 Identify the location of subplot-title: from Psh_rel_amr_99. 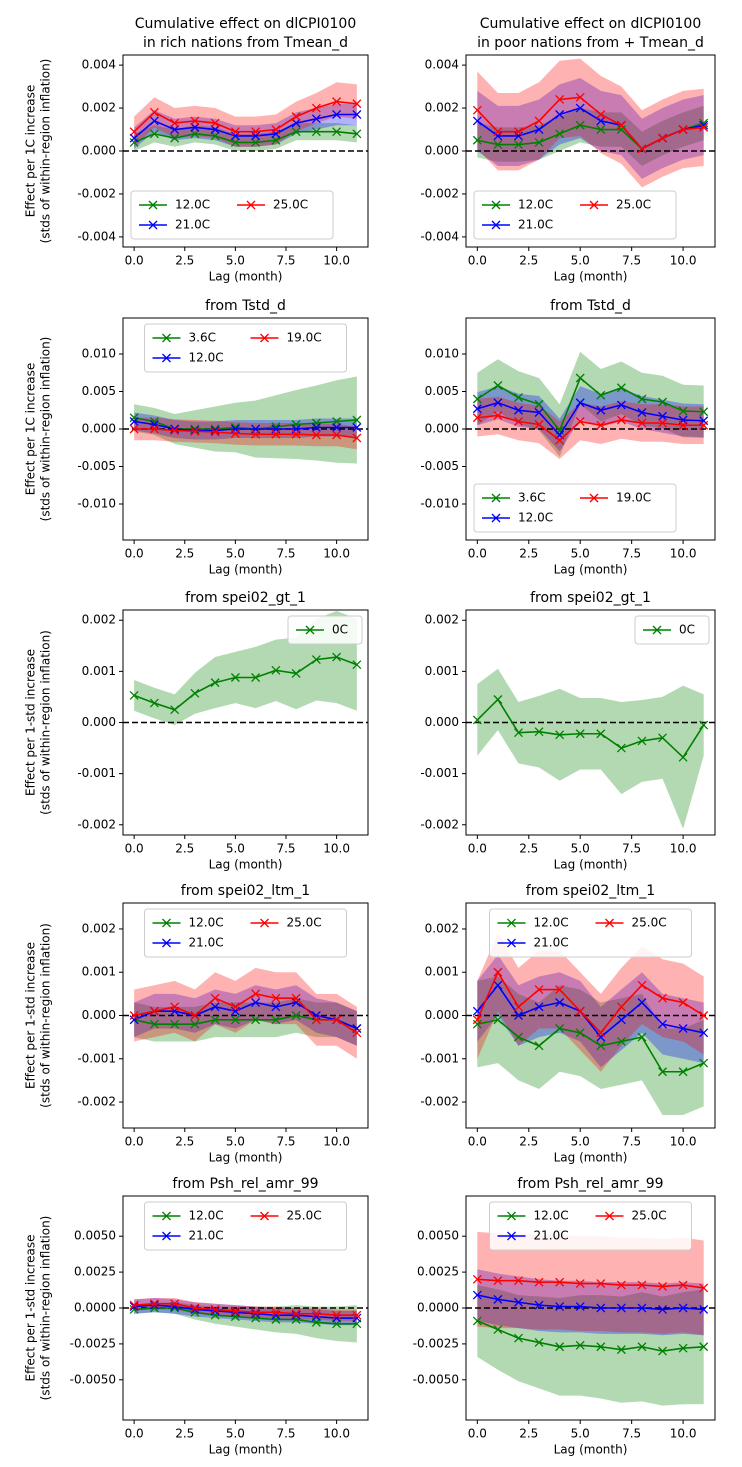
(590, 1184).